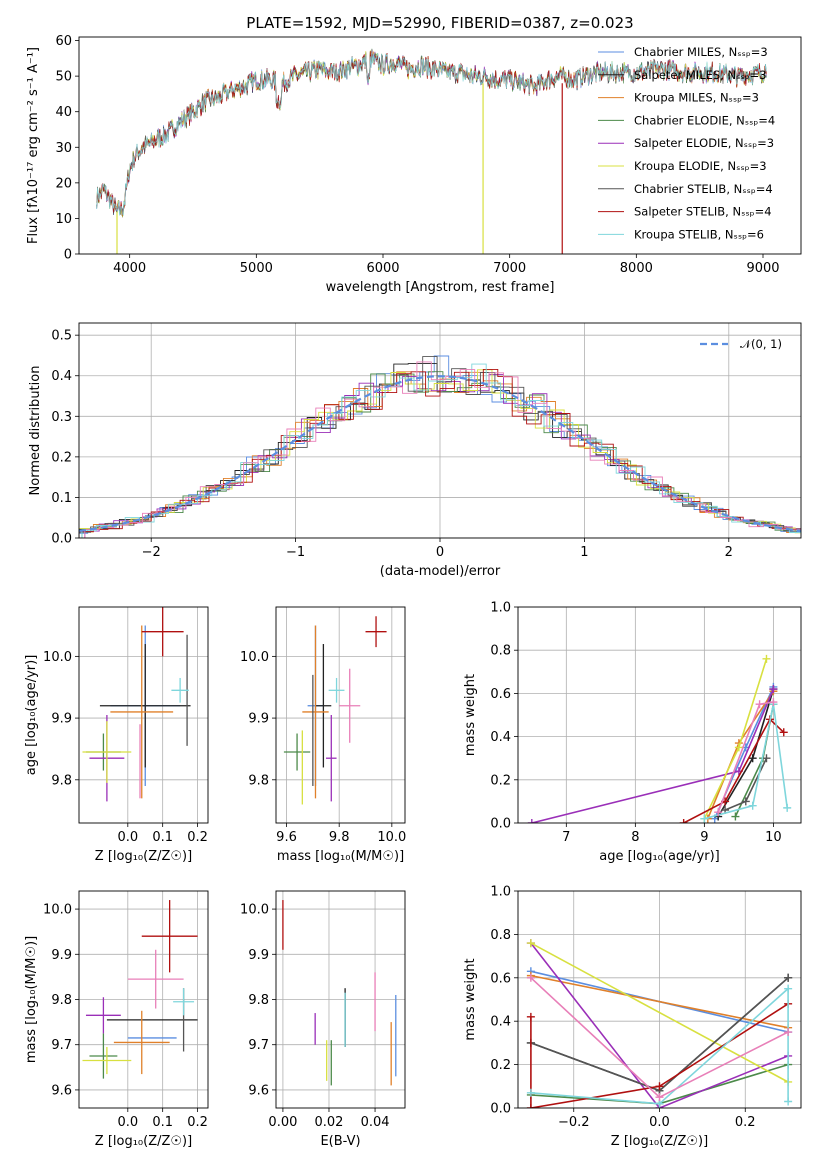 The height and width of the screenshot is (1170, 819). What do you see at coordinates (745, 1122) in the screenshot?
I see `x-tick-label: 0.2` at bounding box center [745, 1122].